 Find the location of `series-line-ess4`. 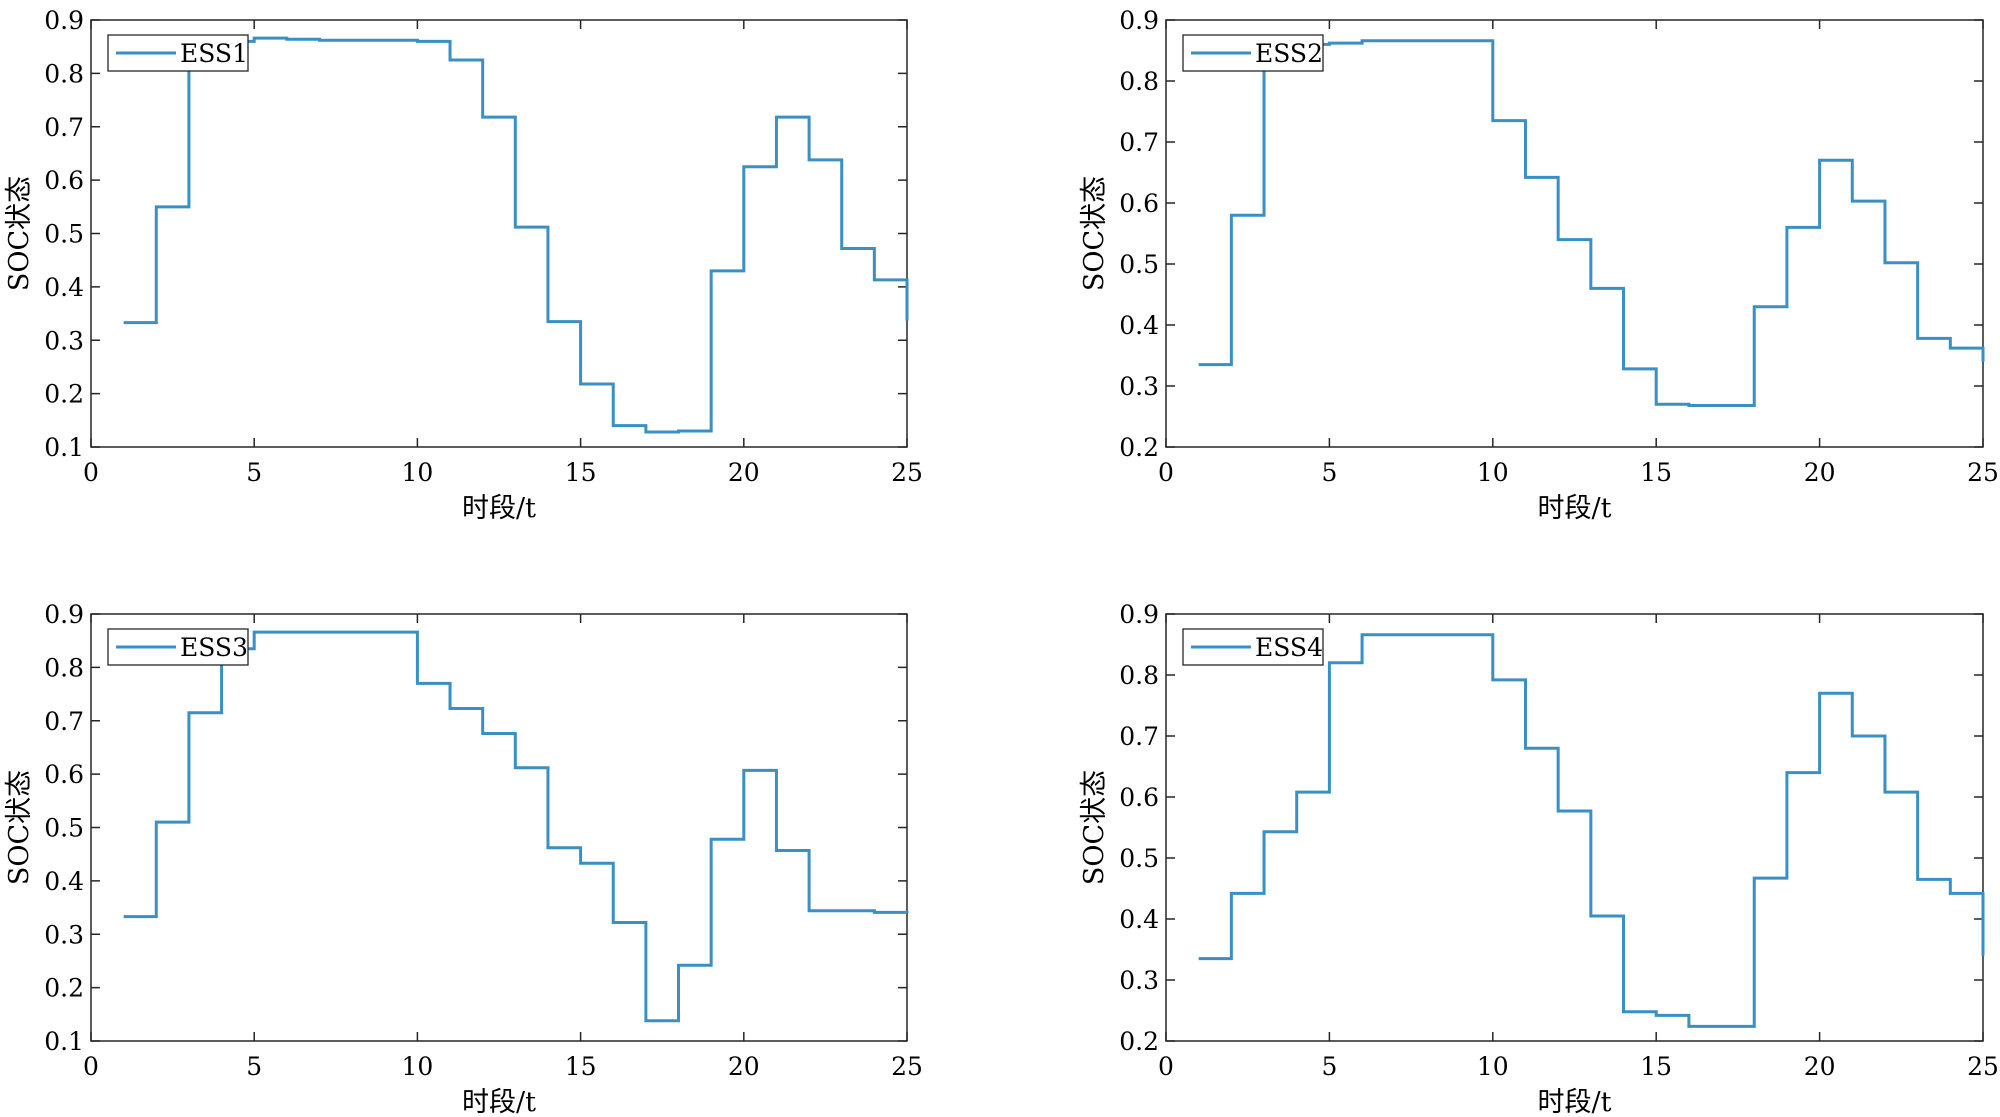

series-line-ess4 is located at coordinates (1591, 830).